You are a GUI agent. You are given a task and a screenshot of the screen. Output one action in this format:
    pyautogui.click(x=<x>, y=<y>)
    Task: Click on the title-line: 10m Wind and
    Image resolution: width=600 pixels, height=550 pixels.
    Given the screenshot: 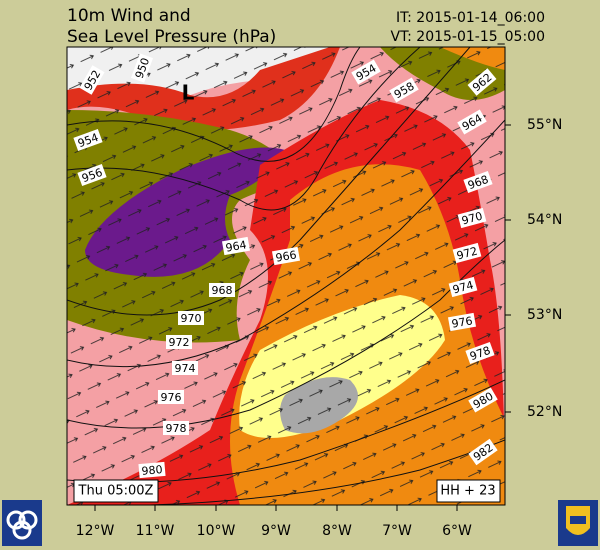 What is the action you would take?
    pyautogui.click(x=129, y=16)
    